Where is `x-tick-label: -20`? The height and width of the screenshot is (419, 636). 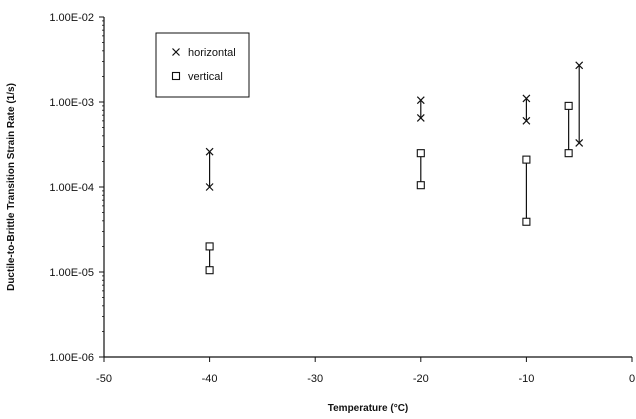 x-tick-label: -20 is located at coordinates (421, 379).